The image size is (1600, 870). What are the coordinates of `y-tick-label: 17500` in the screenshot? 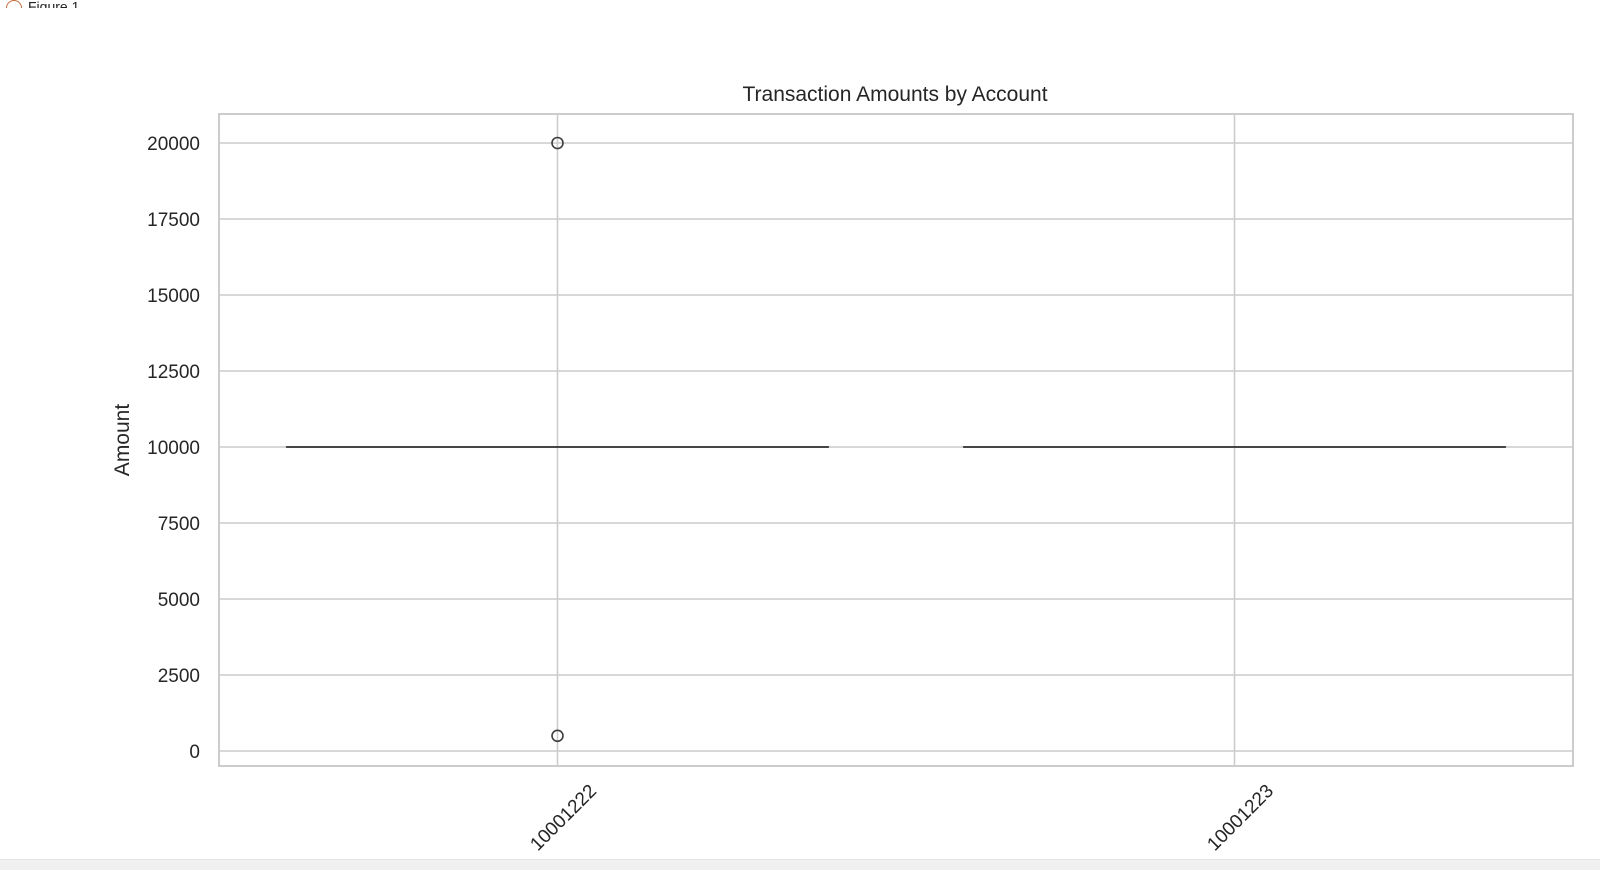 It's located at (173, 220).